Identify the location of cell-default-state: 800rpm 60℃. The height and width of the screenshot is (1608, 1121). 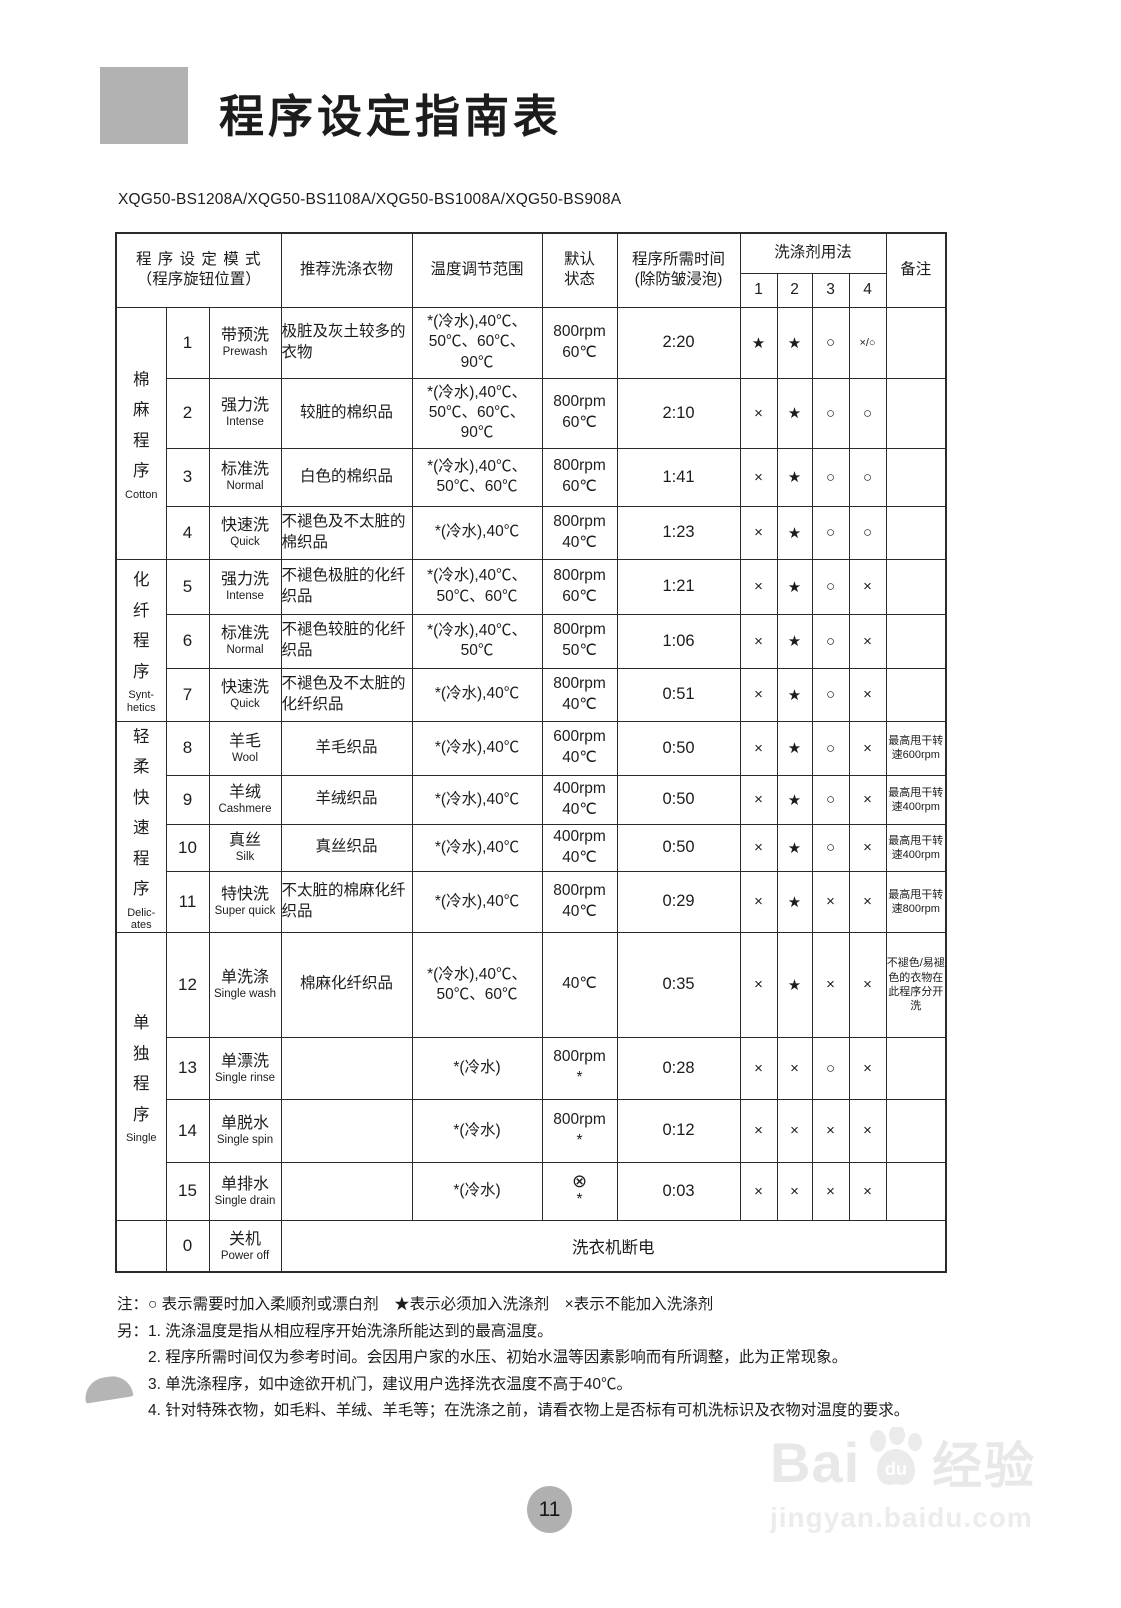
(579, 413).